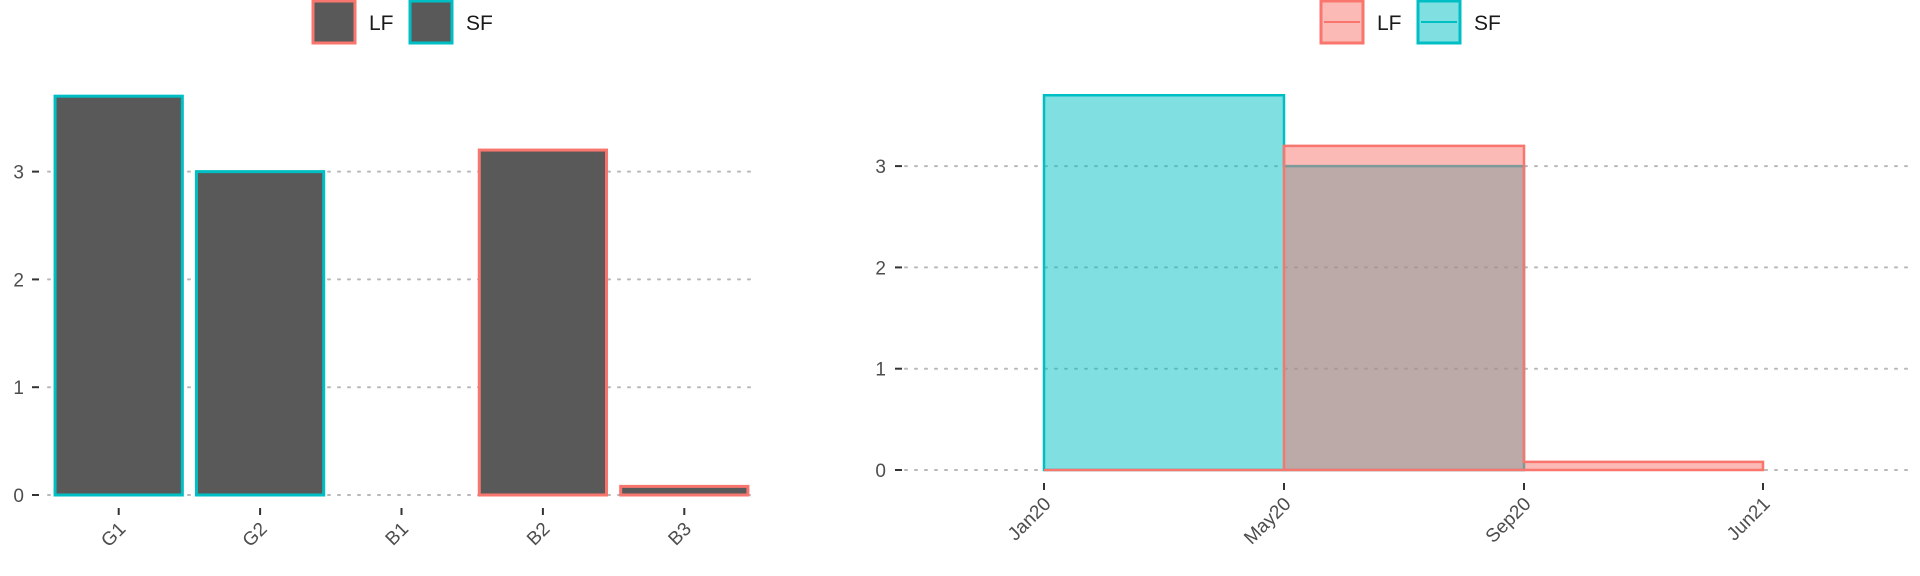  Describe the element at coordinates (118, 295) in the screenshot. I see `bar-g1` at that location.